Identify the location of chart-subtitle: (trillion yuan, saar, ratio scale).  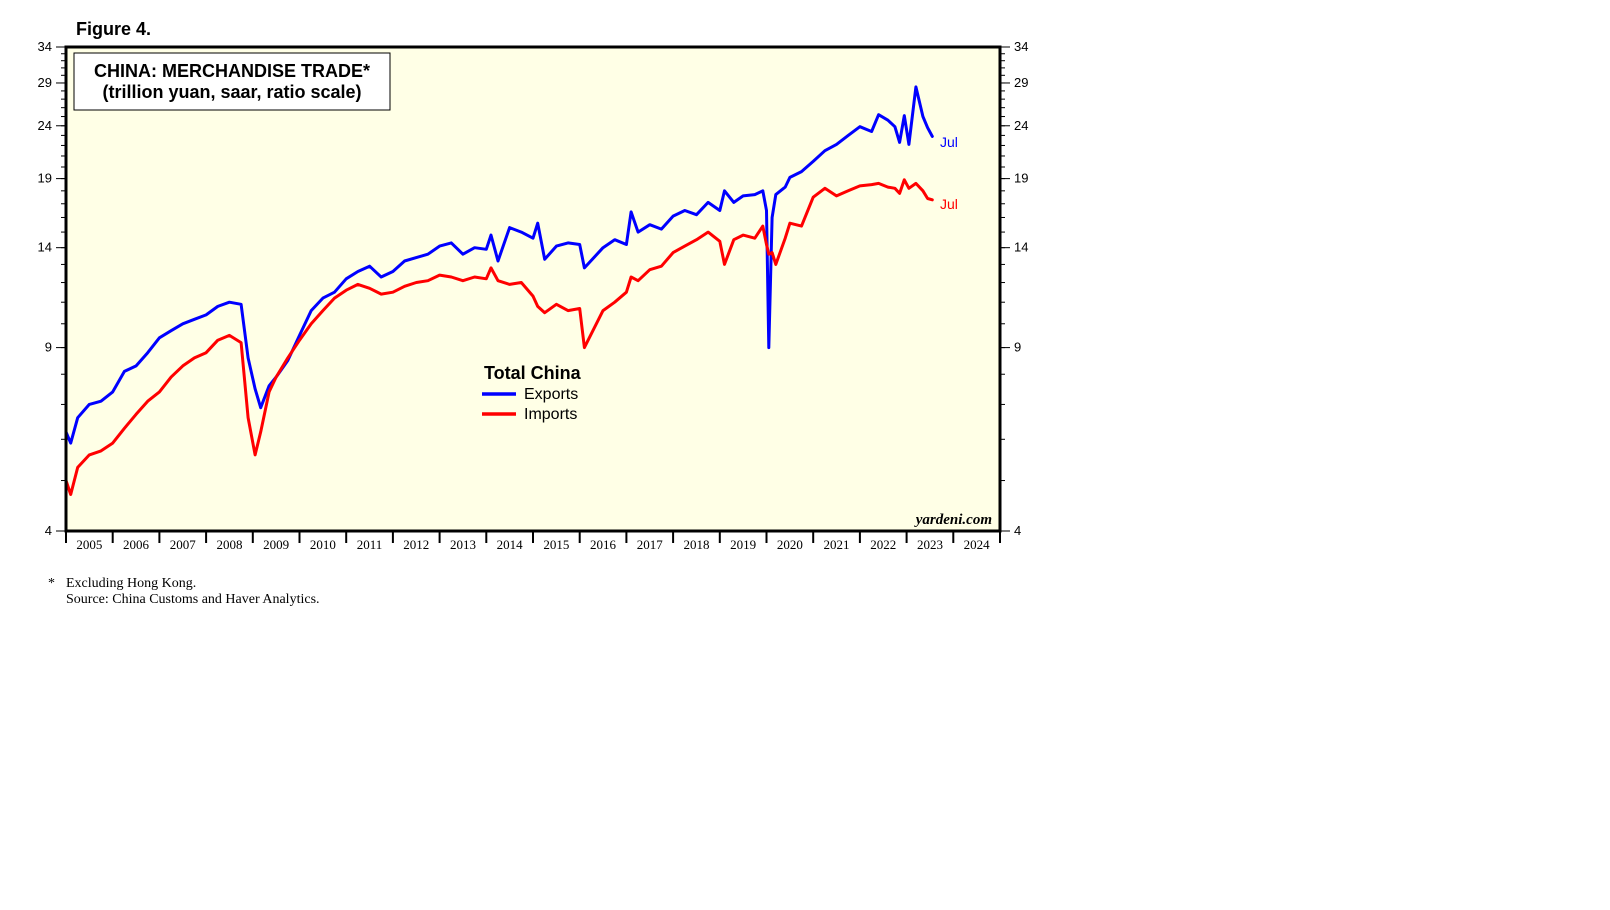
(231, 92).